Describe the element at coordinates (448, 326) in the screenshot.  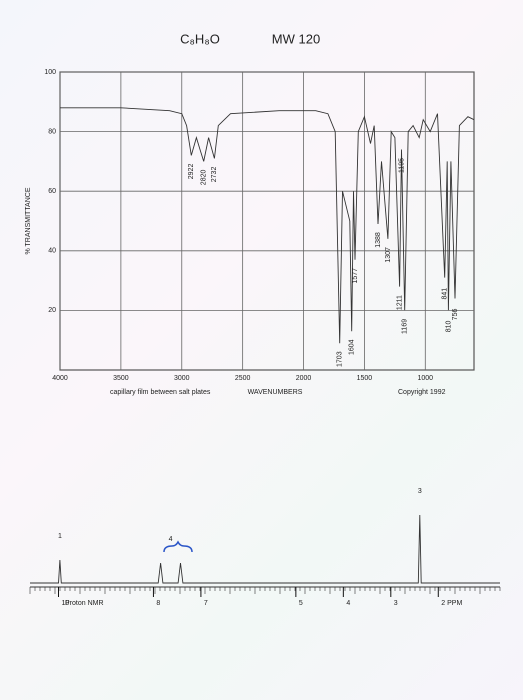
I see `peak-label: 810` at that location.